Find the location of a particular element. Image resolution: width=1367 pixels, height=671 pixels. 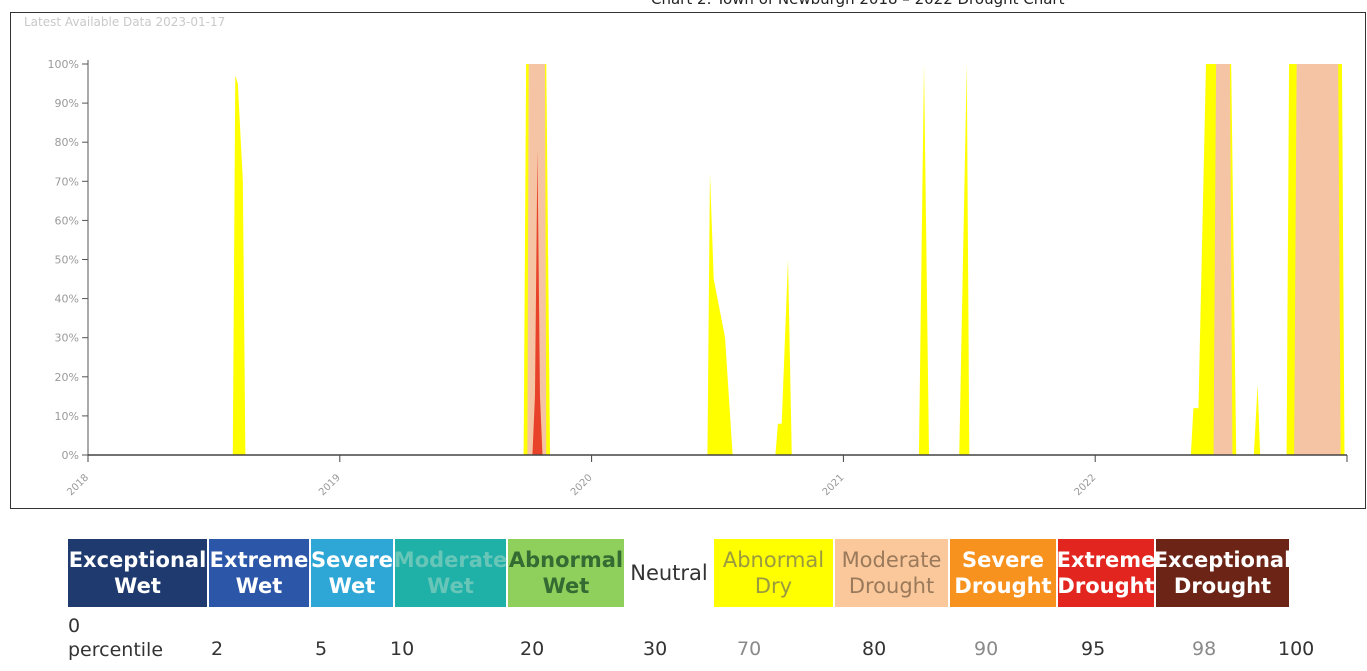

legend-swatch-extreme-wet: Extreme Wet is located at coordinates (259, 573).